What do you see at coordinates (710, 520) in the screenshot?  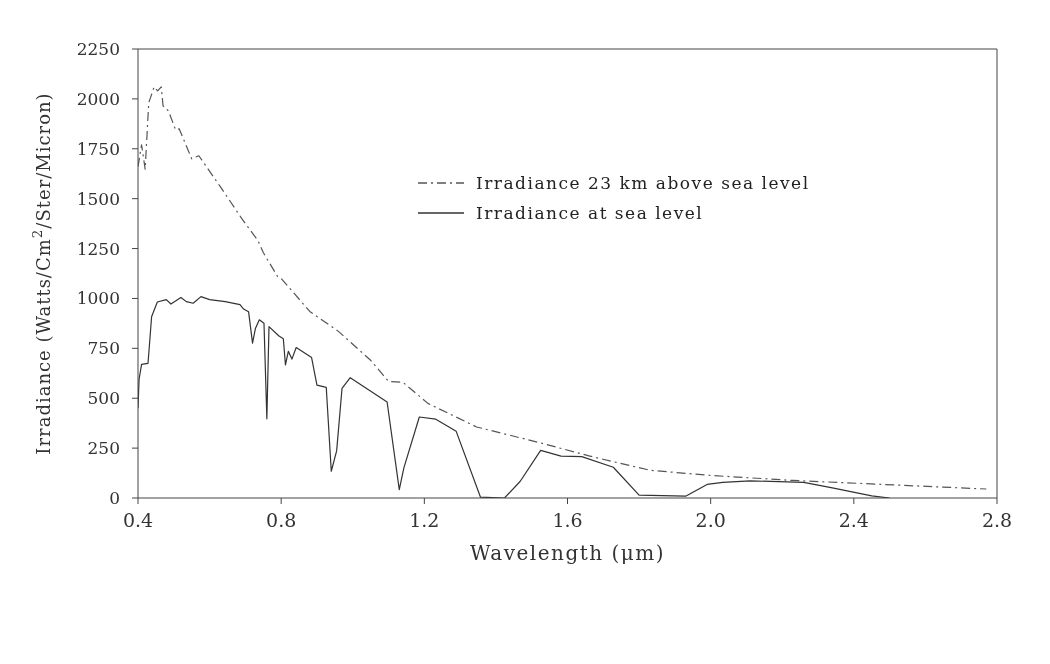 I see `x-tick-label: 2.0` at bounding box center [710, 520].